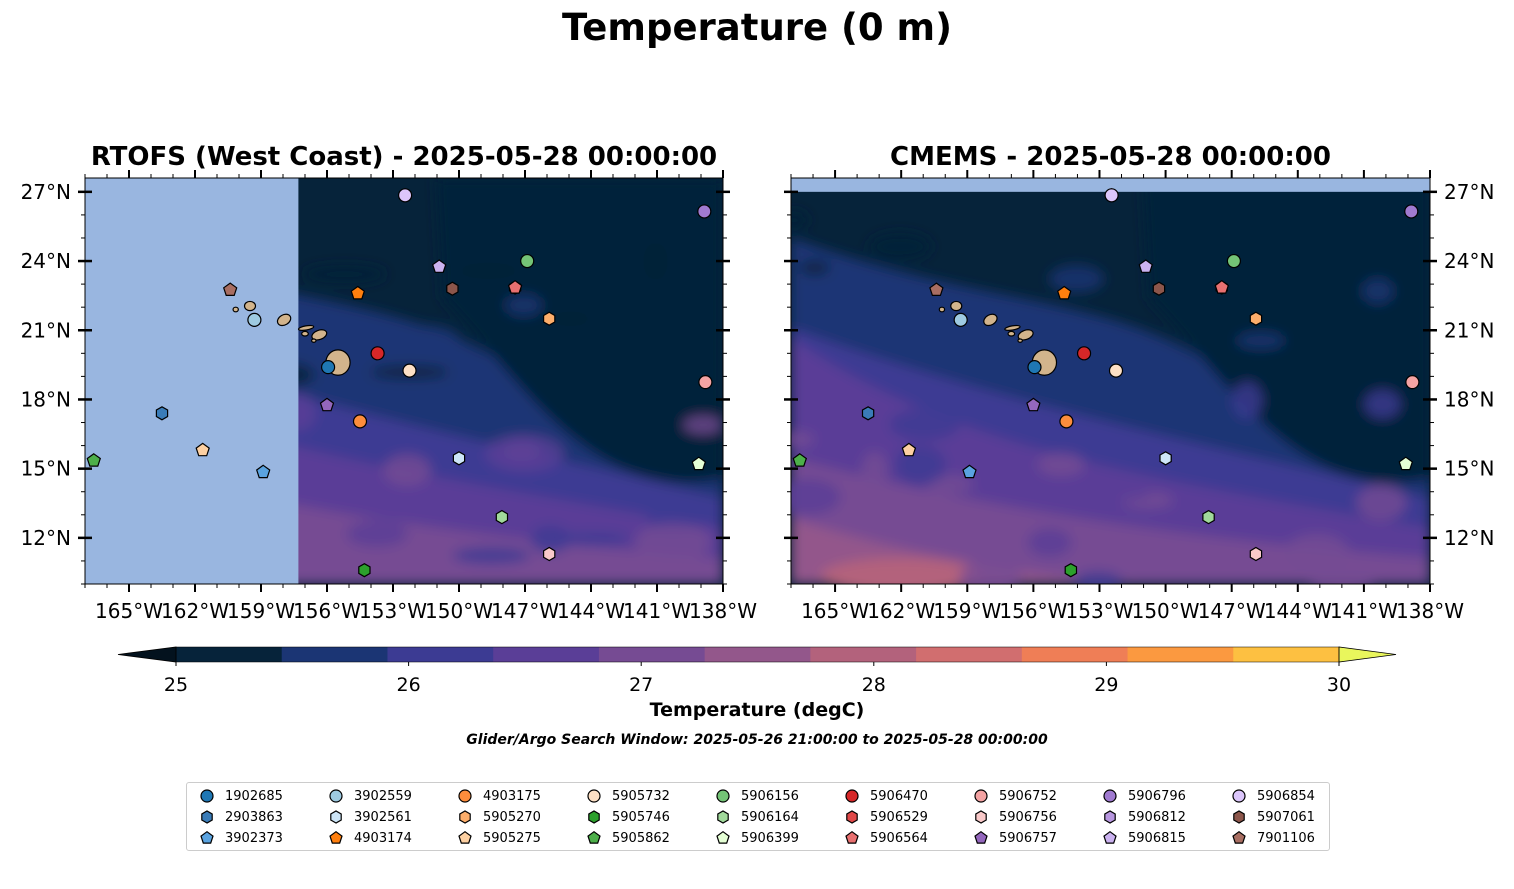 The image size is (1514, 889). I want to click on colorbar-tick-label: 30, so click(1339, 685).